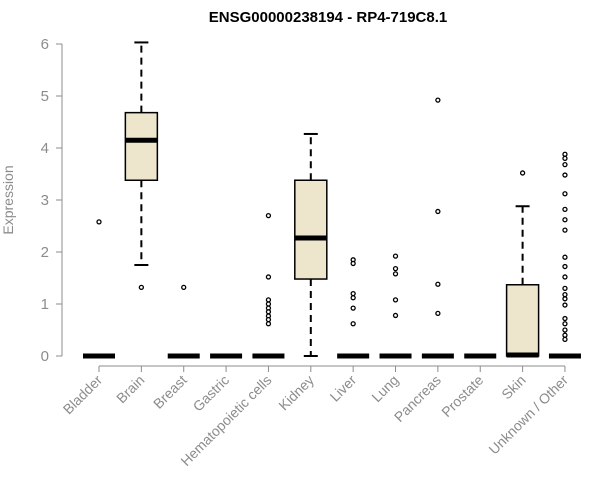  I want to click on y-tick-label-2: 2, so click(45, 252).